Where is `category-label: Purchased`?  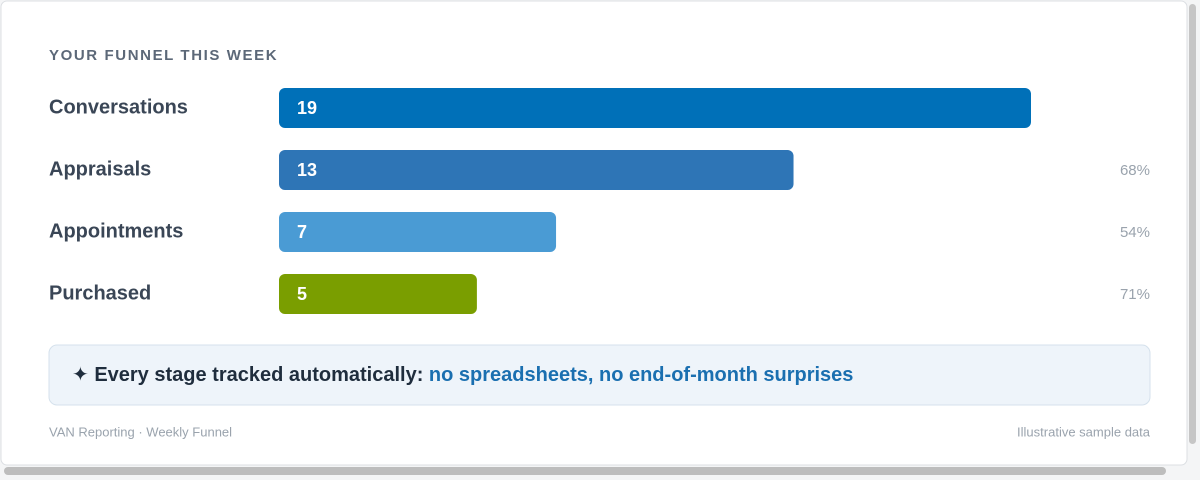
category-label: Purchased is located at coordinates (100, 293).